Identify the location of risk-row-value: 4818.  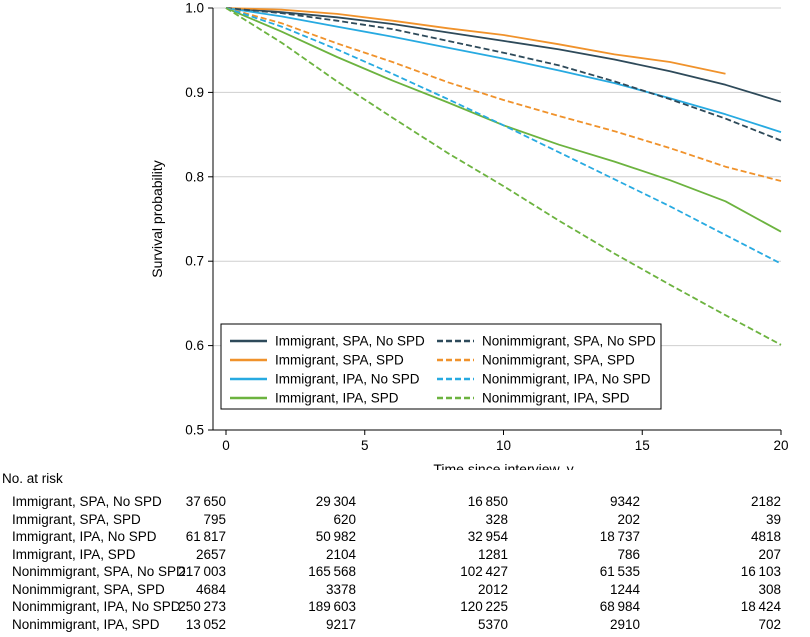
(765, 536).